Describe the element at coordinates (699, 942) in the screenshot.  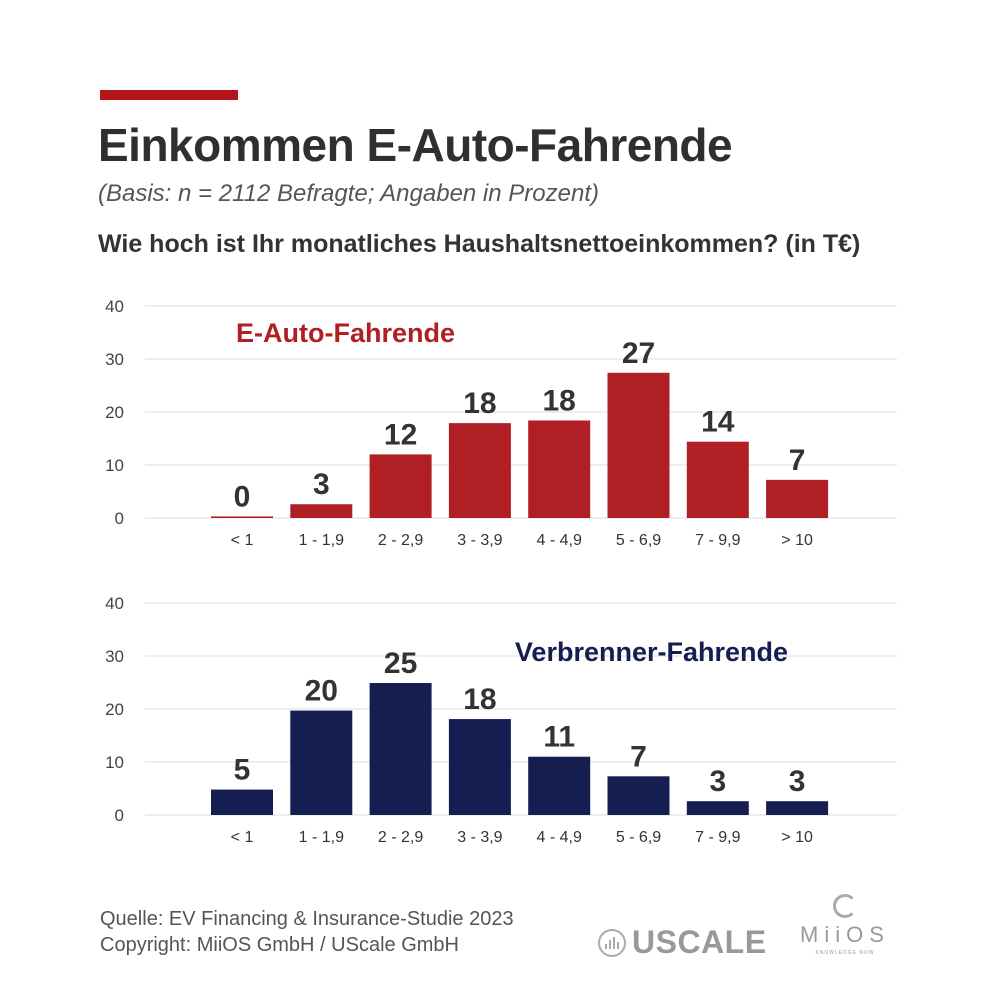
I see `uscale-wordmark: USCALE` at that location.